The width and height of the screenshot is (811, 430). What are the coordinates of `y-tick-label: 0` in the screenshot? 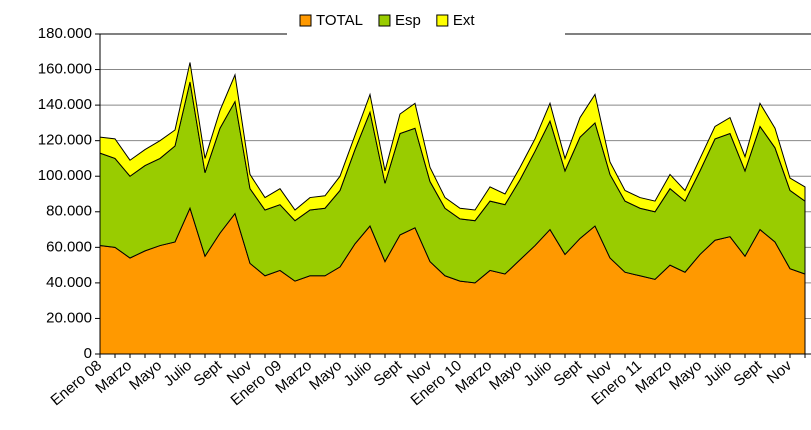 It's located at (88, 353).